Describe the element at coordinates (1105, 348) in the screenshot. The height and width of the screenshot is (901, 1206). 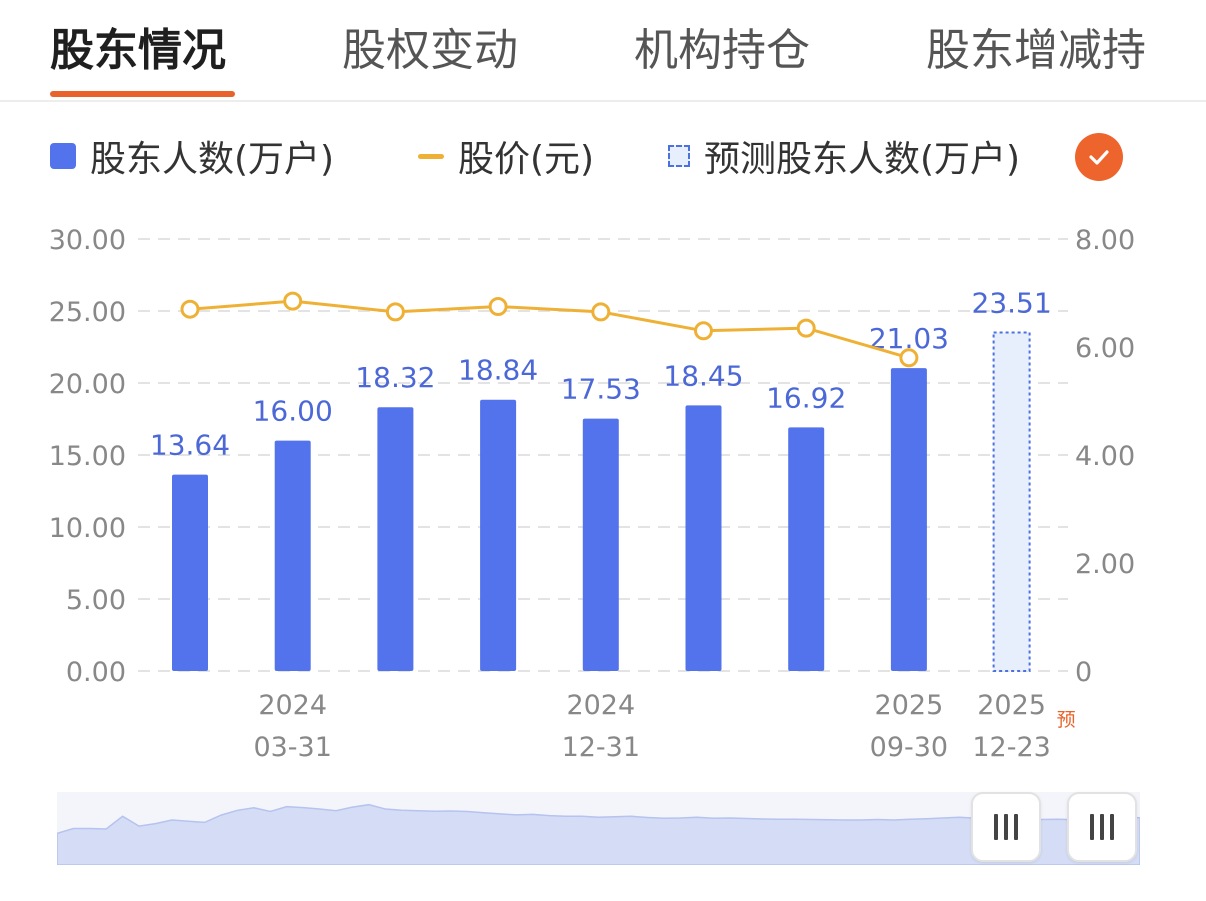
I see `right-axis-tick: 6.00` at that location.